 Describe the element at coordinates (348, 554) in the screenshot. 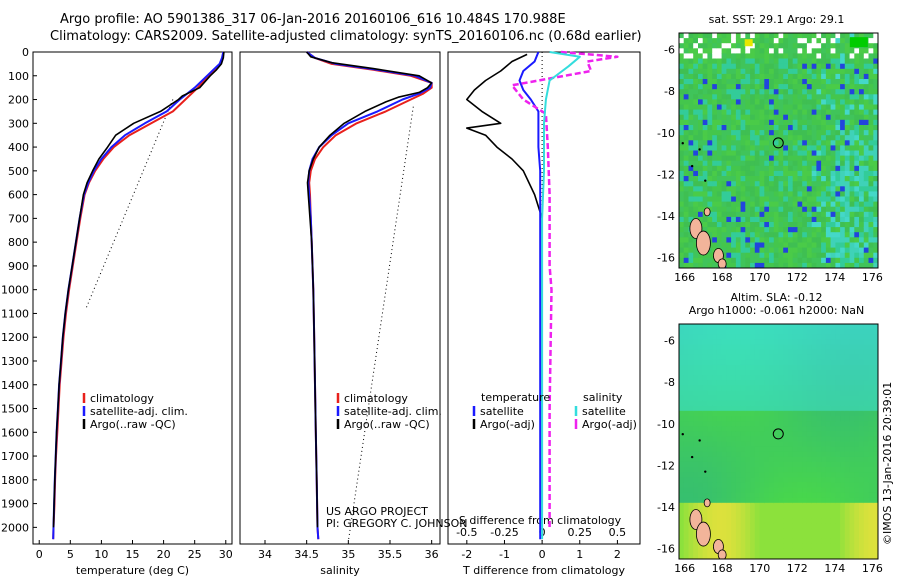

I see `x-tick-label: 35` at that location.